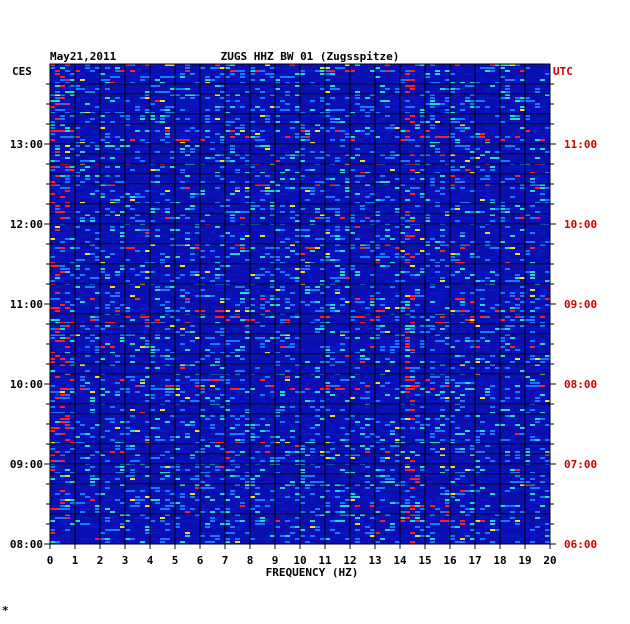  I want to click on ces-tick-label: 09:00, so click(26, 464).